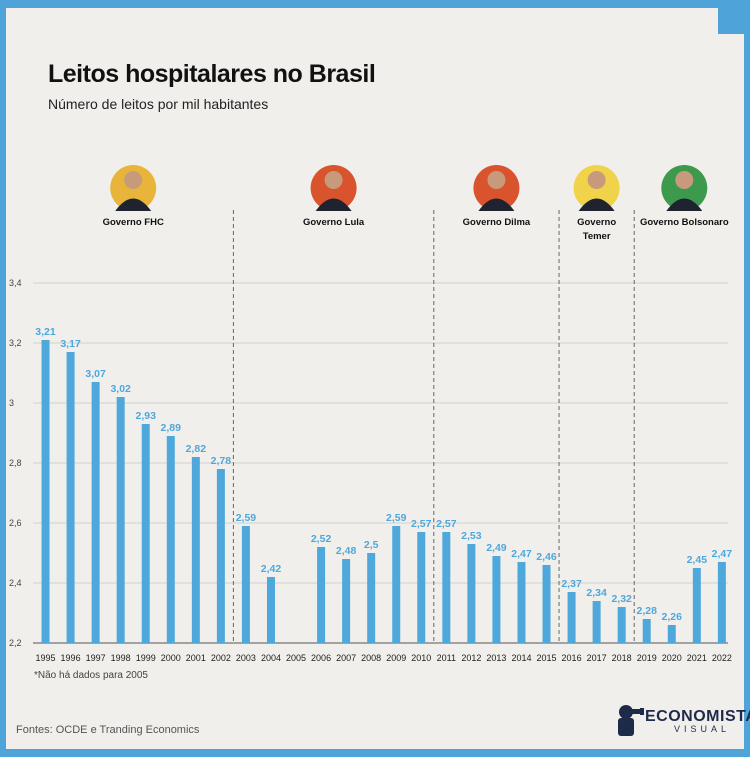 This screenshot has width=750, height=757. Describe the element at coordinates (91, 675) in the screenshot. I see `footnote: *Não há dados para 2005` at that location.